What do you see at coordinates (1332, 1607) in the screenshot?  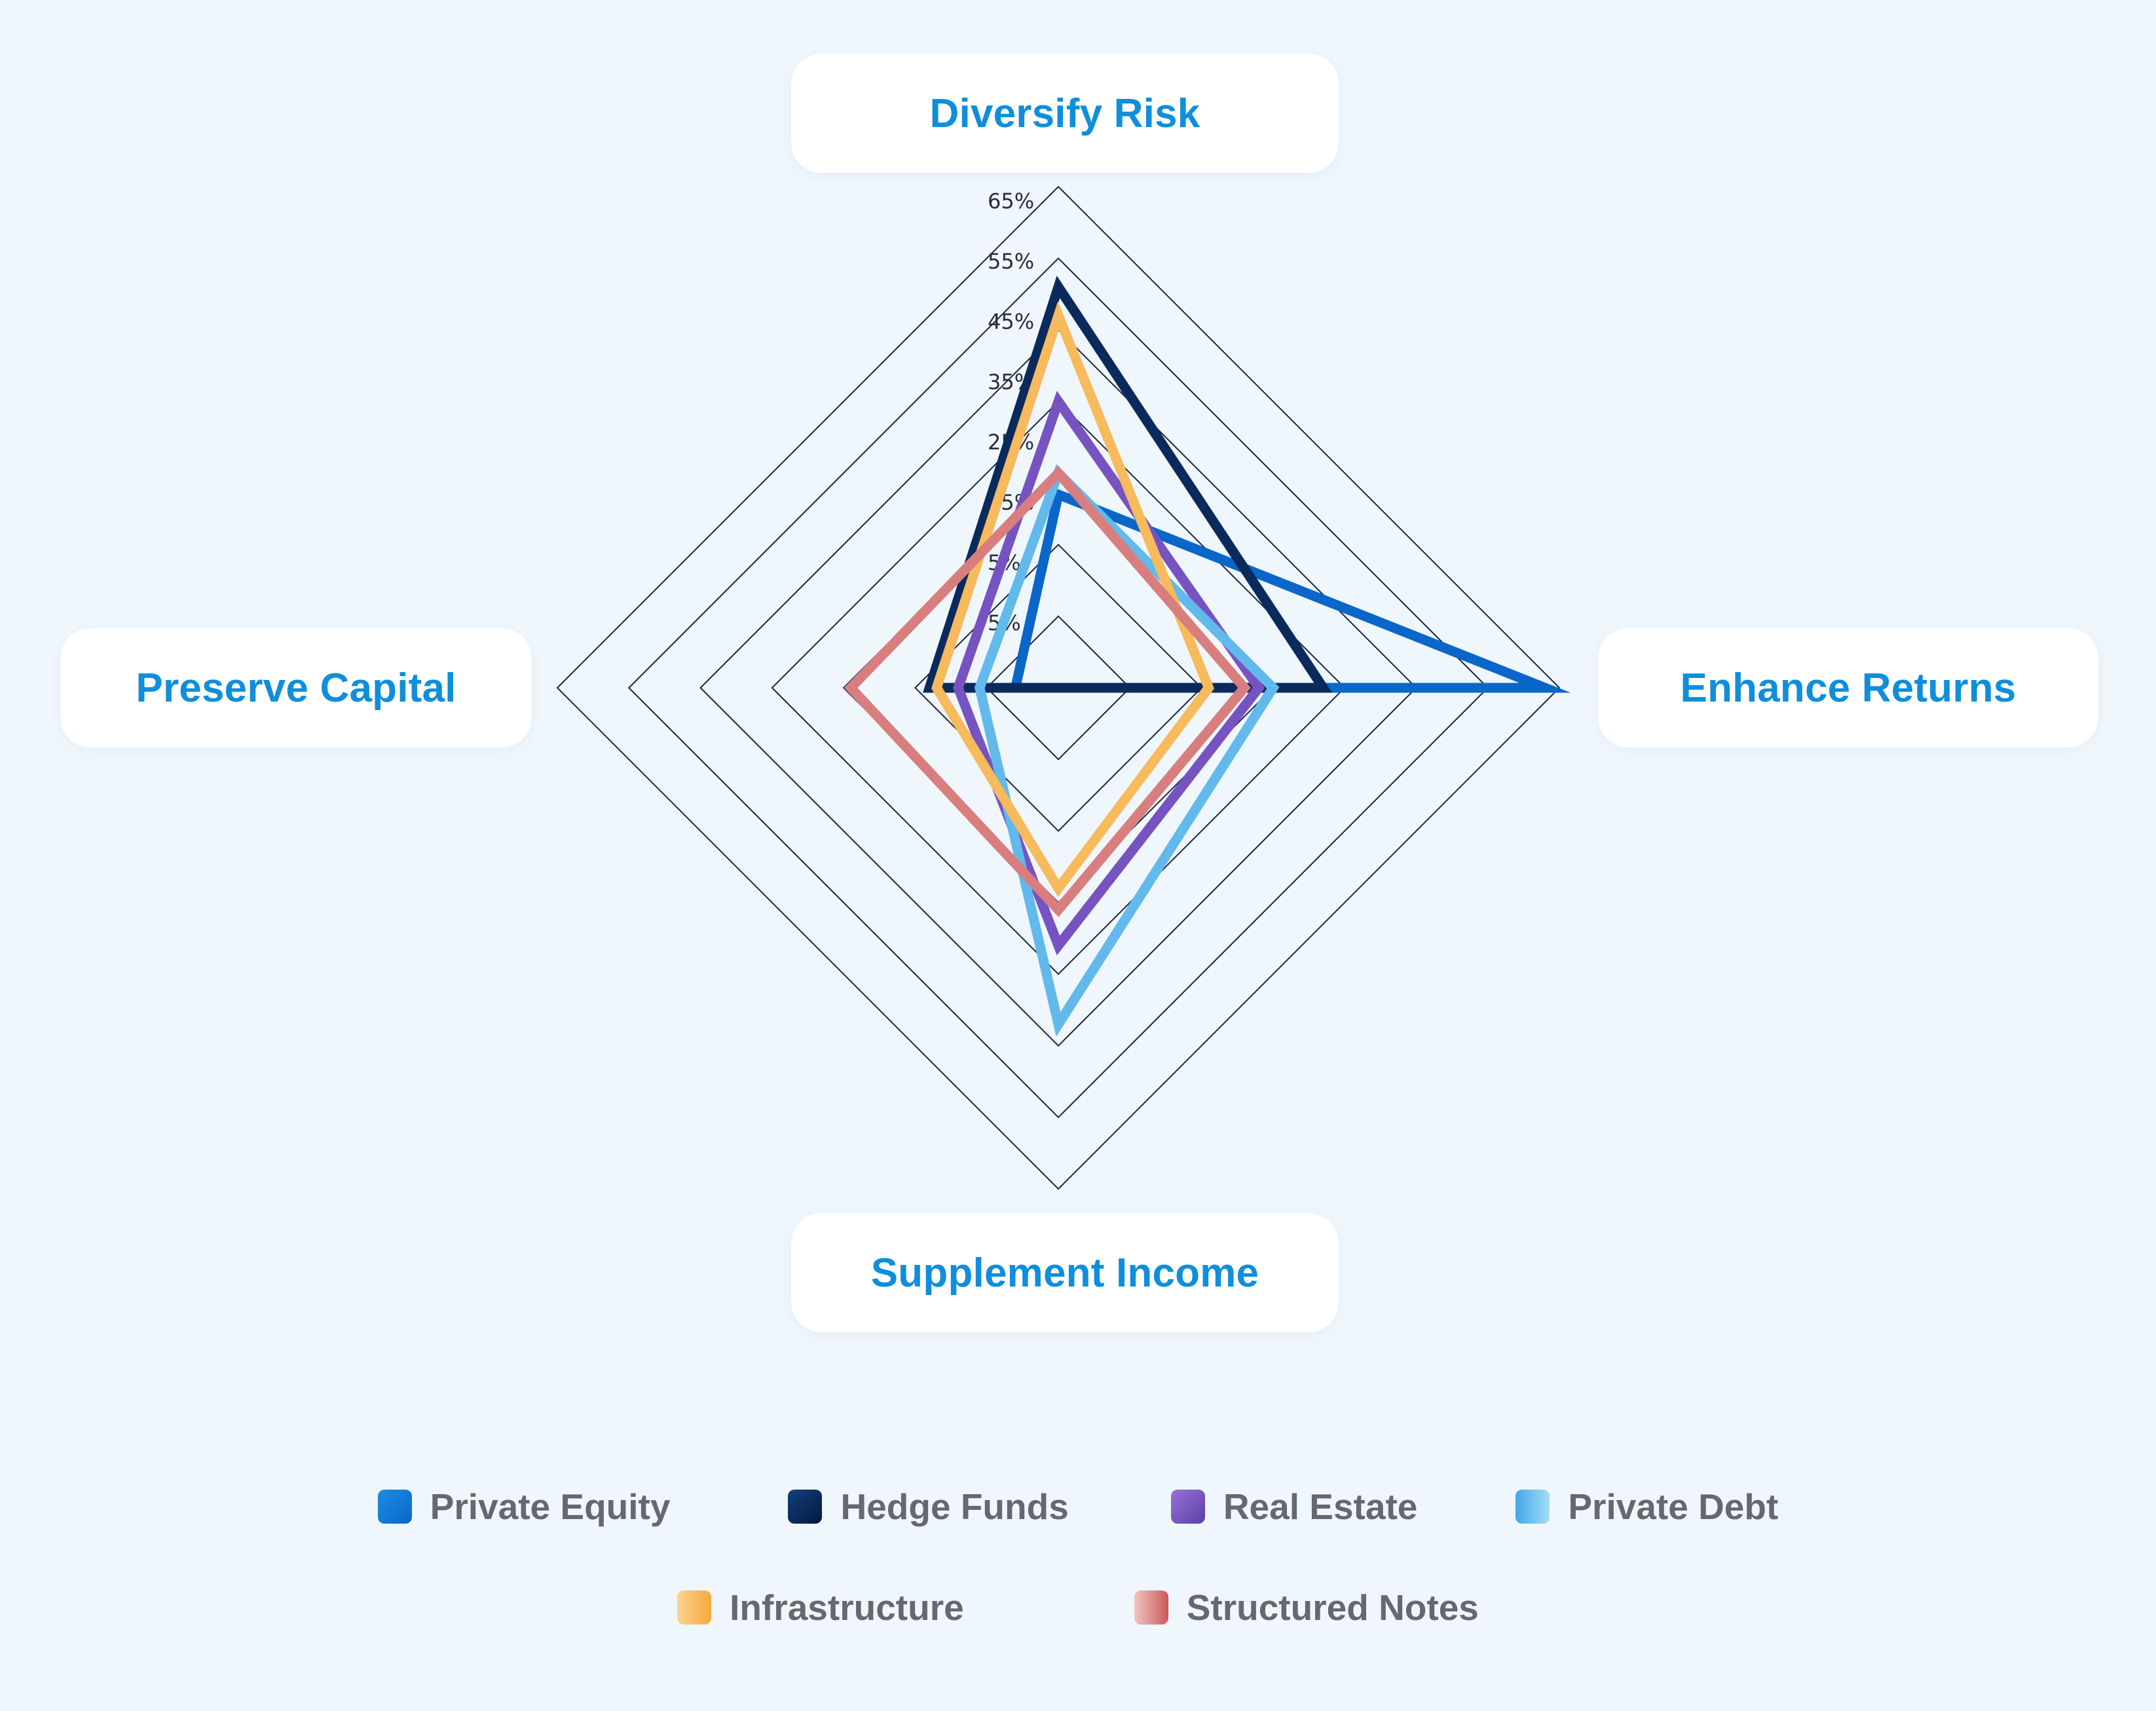 I see `legend-label: Structured Notes` at bounding box center [1332, 1607].